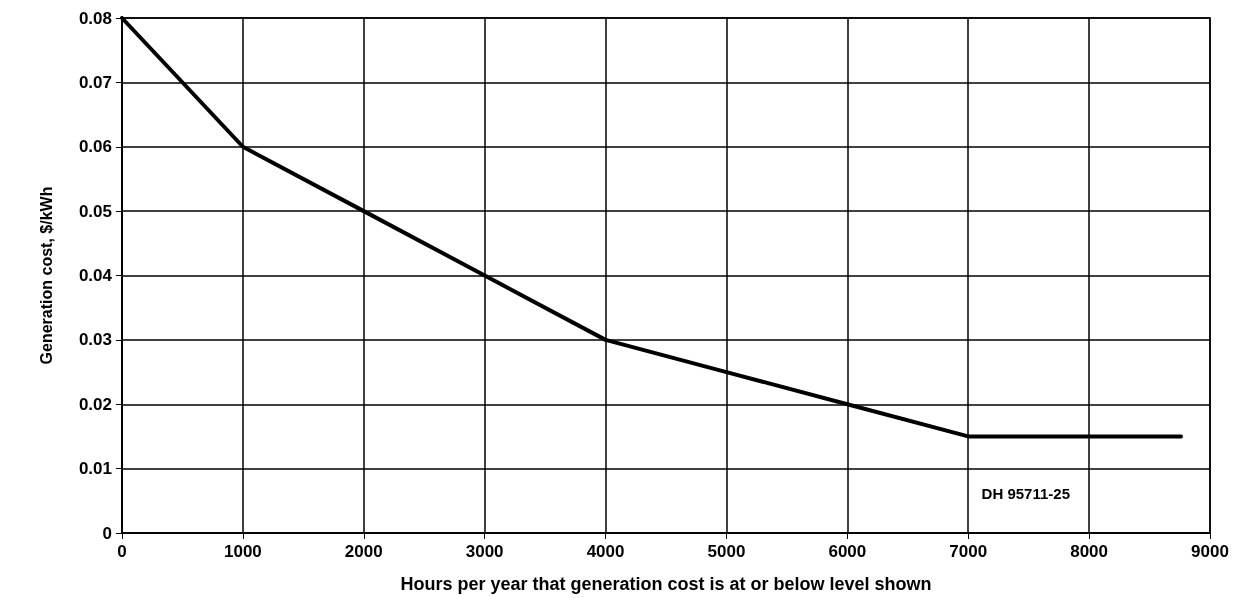  Describe the element at coordinates (95, 469) in the screenshot. I see `y-tick-label: 0.01` at that location.